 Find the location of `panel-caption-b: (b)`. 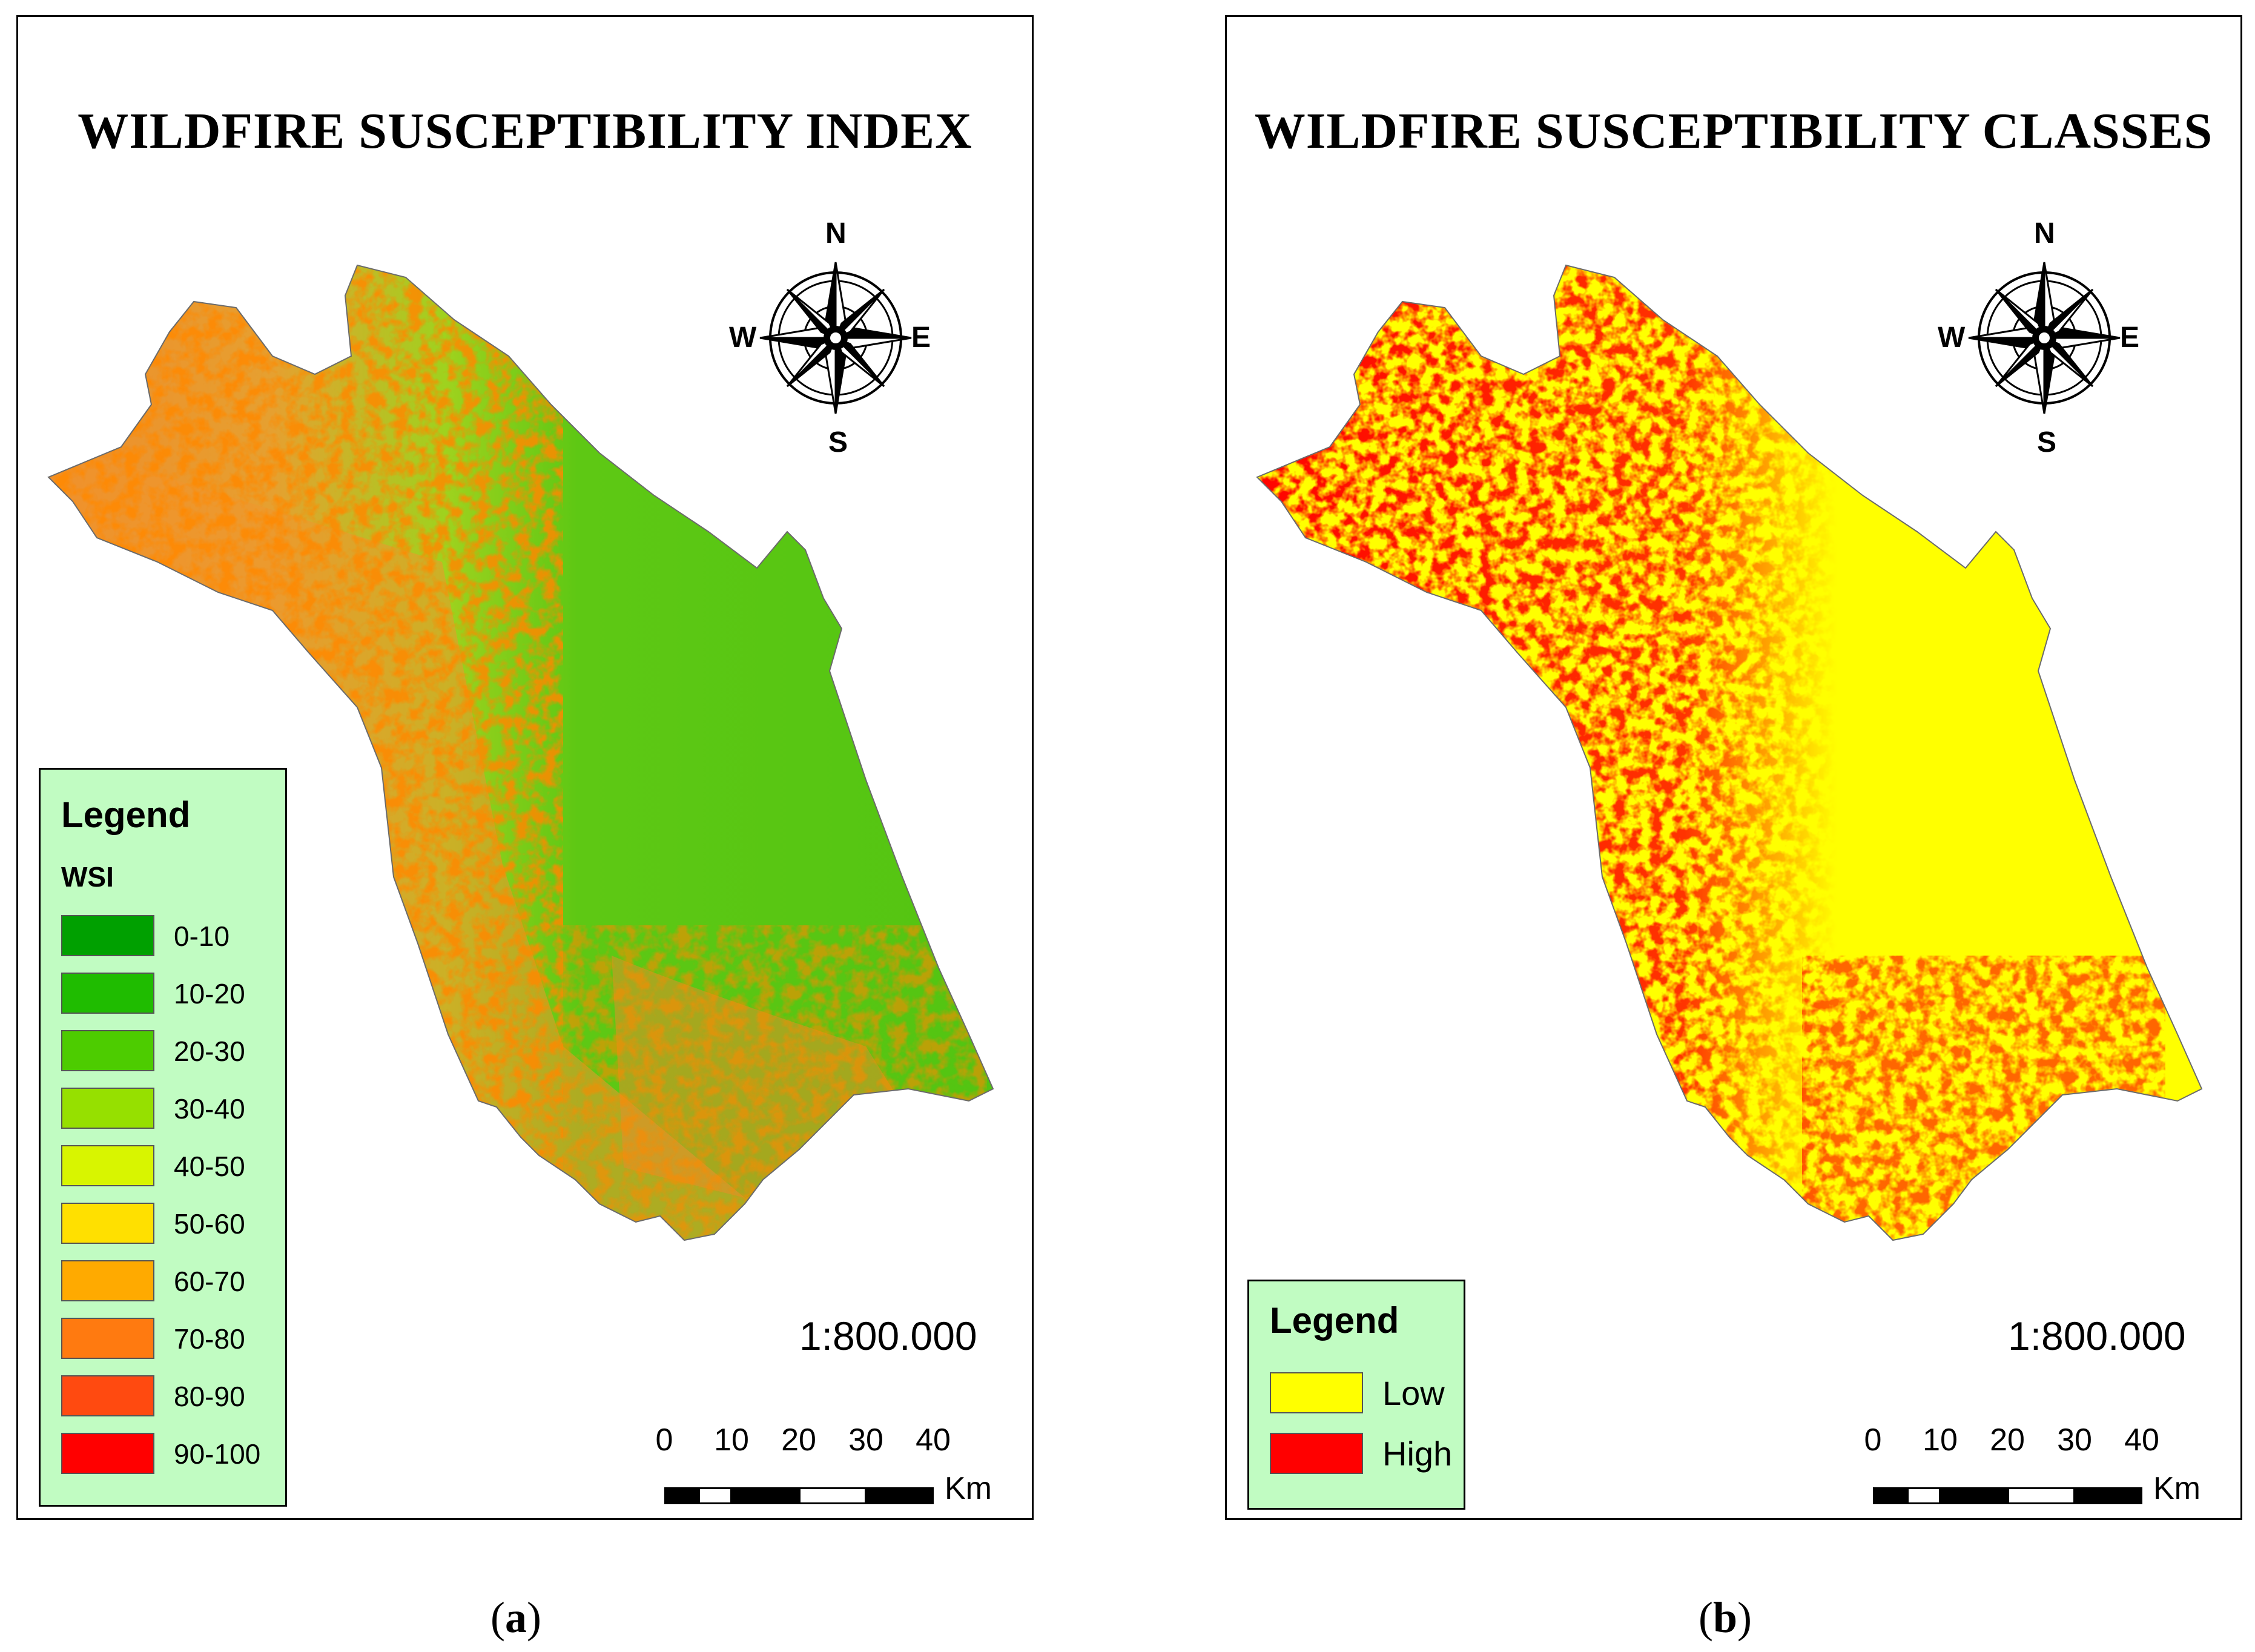

panel-caption-b: (b) is located at coordinates (1725, 1617).